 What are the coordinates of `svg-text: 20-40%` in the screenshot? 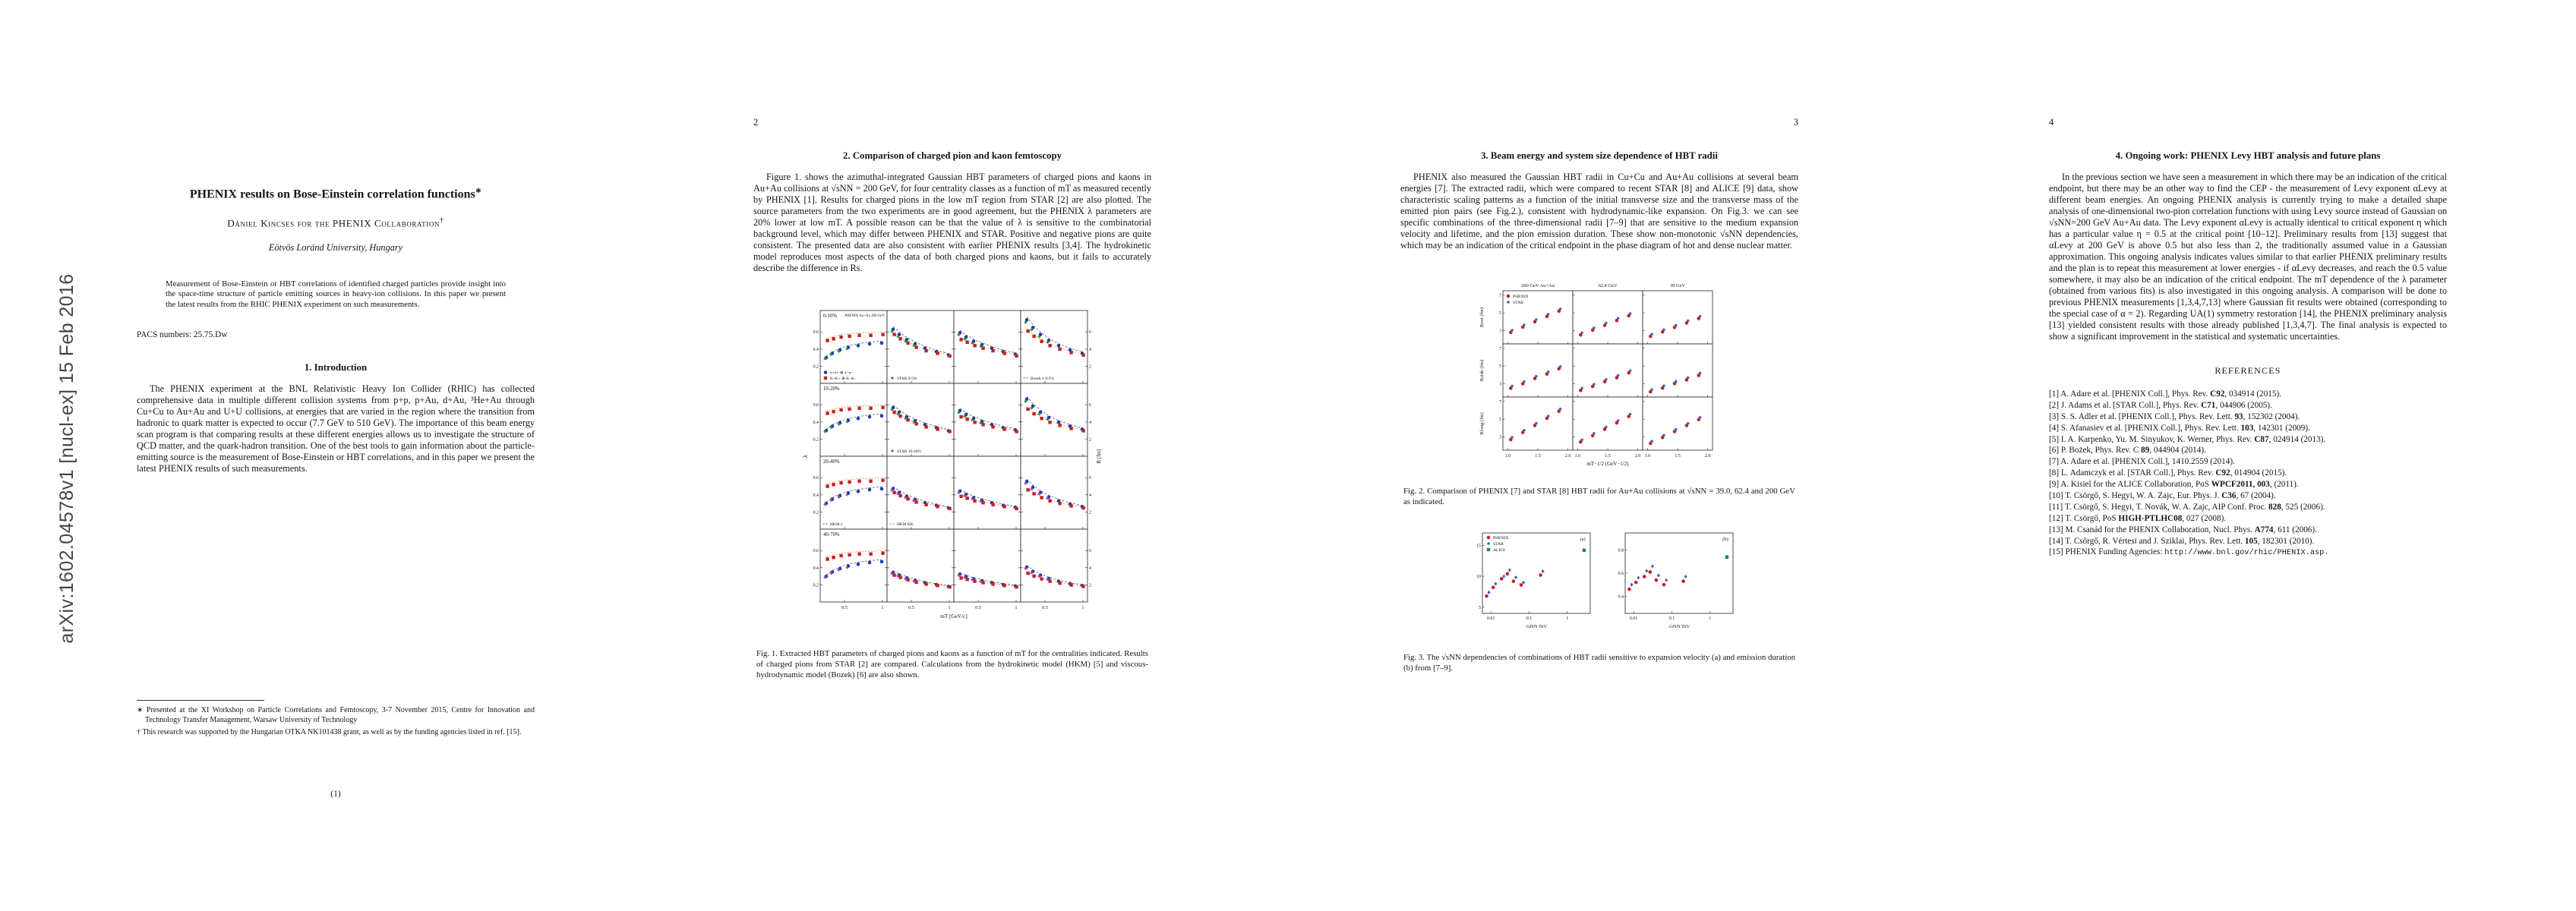 It's located at (831, 462).